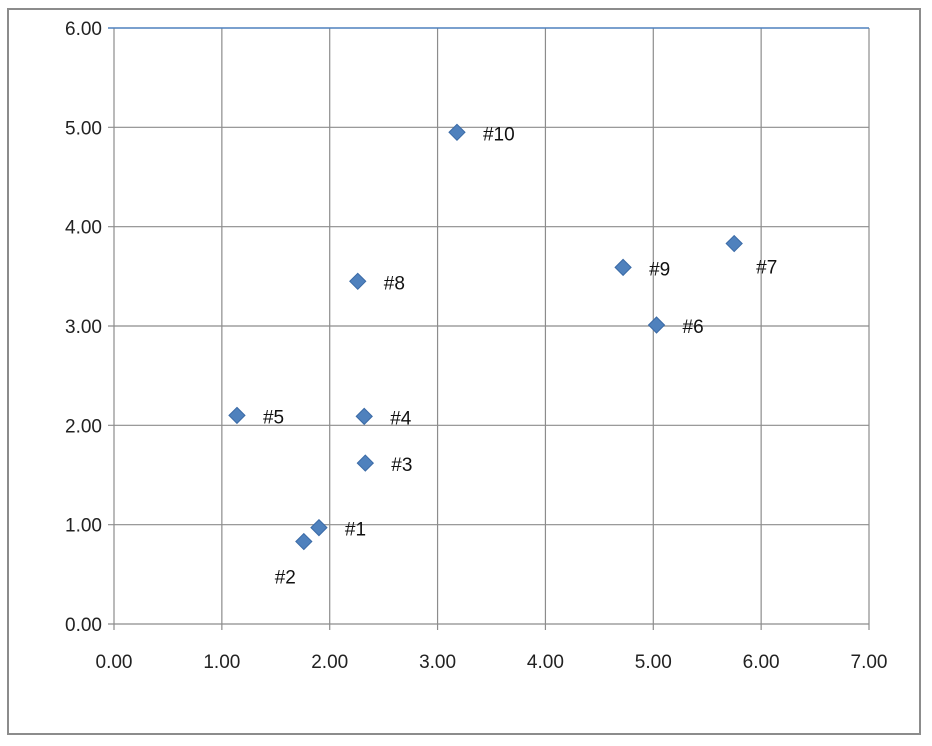  I want to click on x-tick-label: 1.00, so click(221, 662).